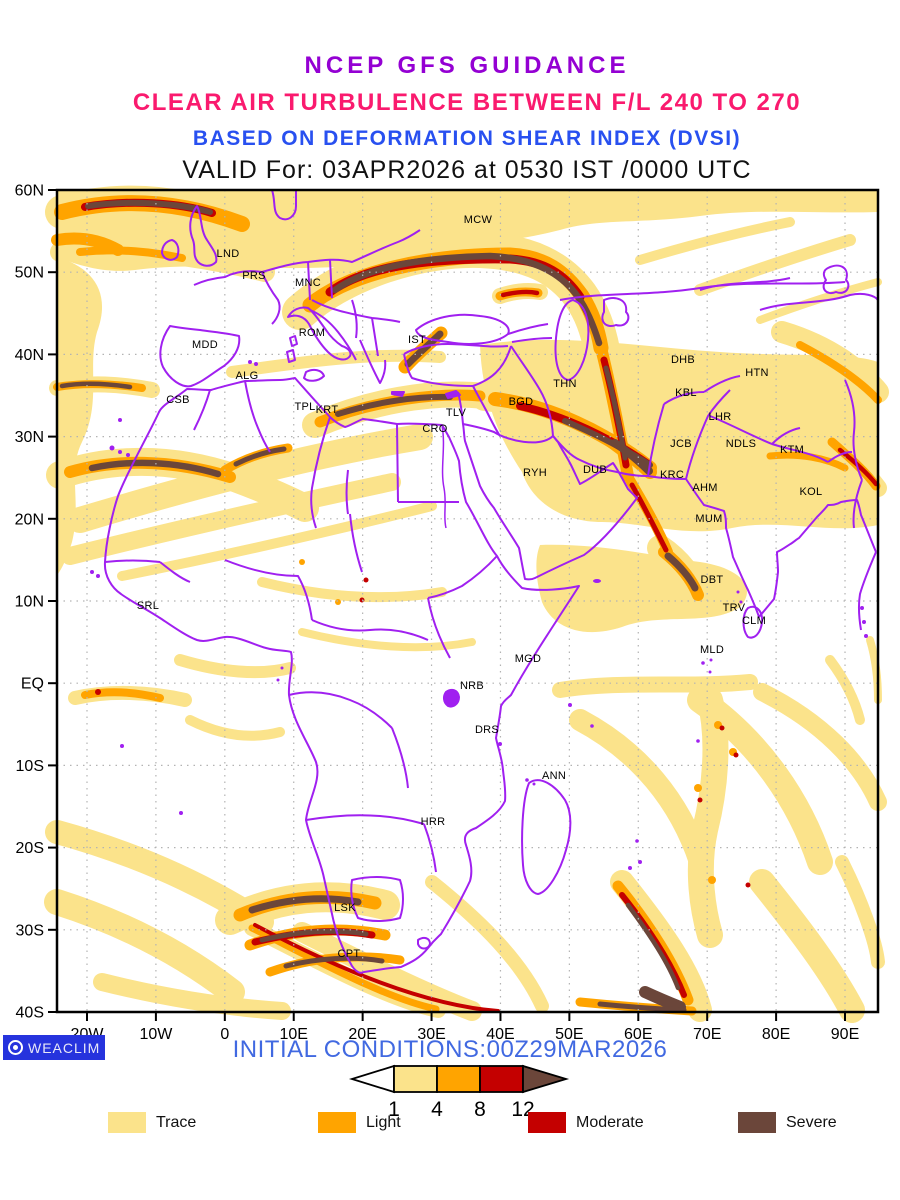 The image size is (900, 1200). I want to click on y-tick-label: 30S, so click(30, 930).